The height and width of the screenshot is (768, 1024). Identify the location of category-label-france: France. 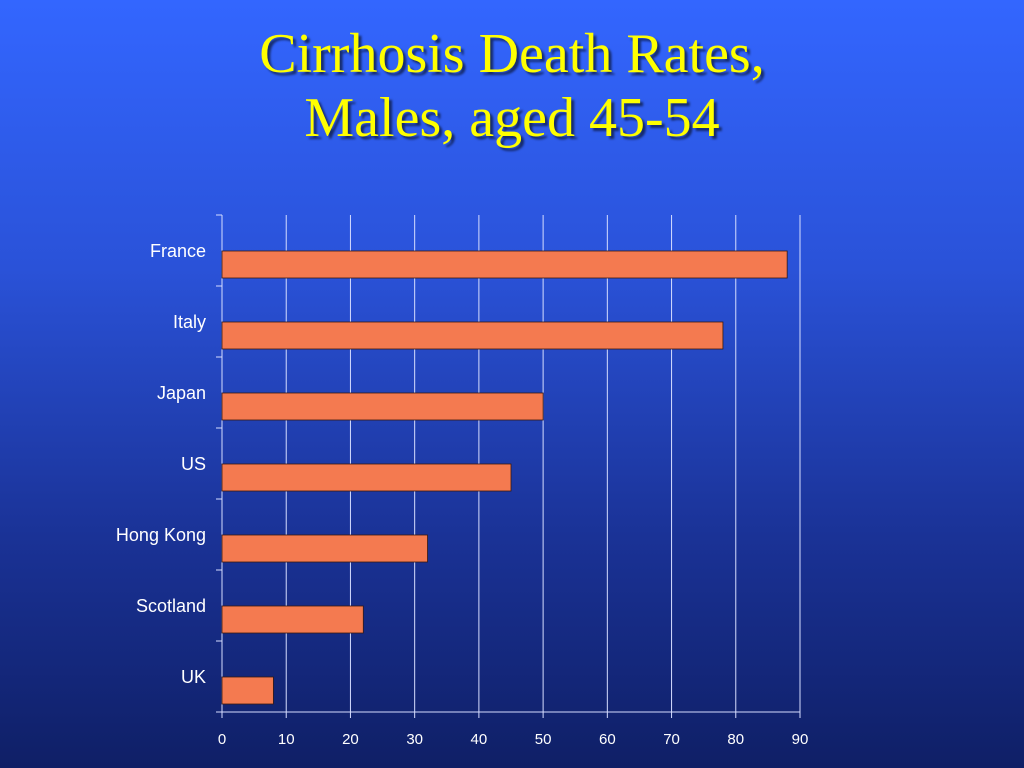
(178, 251).